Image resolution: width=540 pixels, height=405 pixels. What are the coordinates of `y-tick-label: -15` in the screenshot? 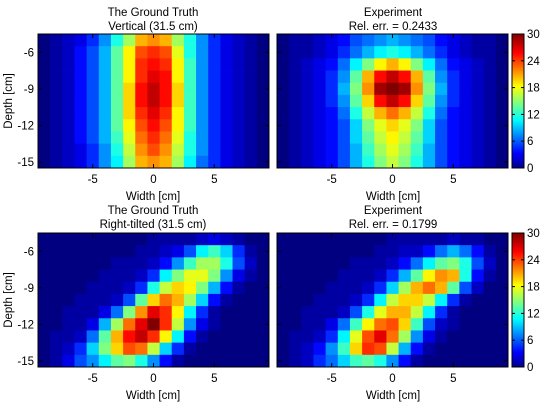 It's located at (25, 163).